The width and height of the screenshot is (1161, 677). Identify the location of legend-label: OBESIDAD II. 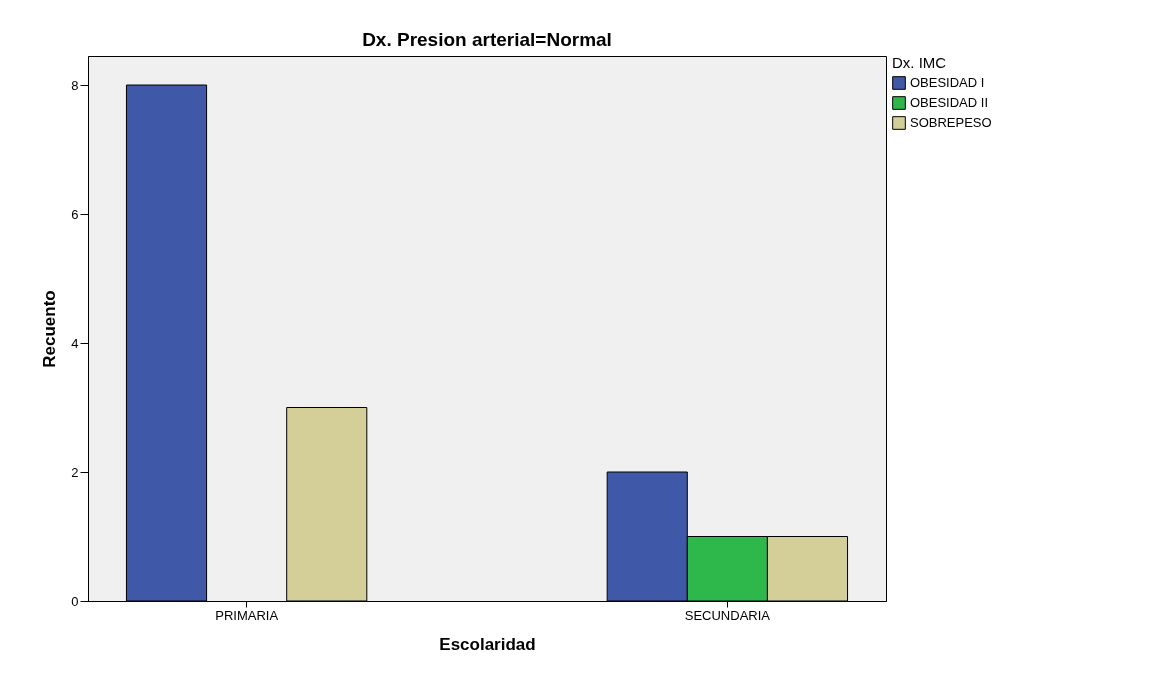
(949, 102).